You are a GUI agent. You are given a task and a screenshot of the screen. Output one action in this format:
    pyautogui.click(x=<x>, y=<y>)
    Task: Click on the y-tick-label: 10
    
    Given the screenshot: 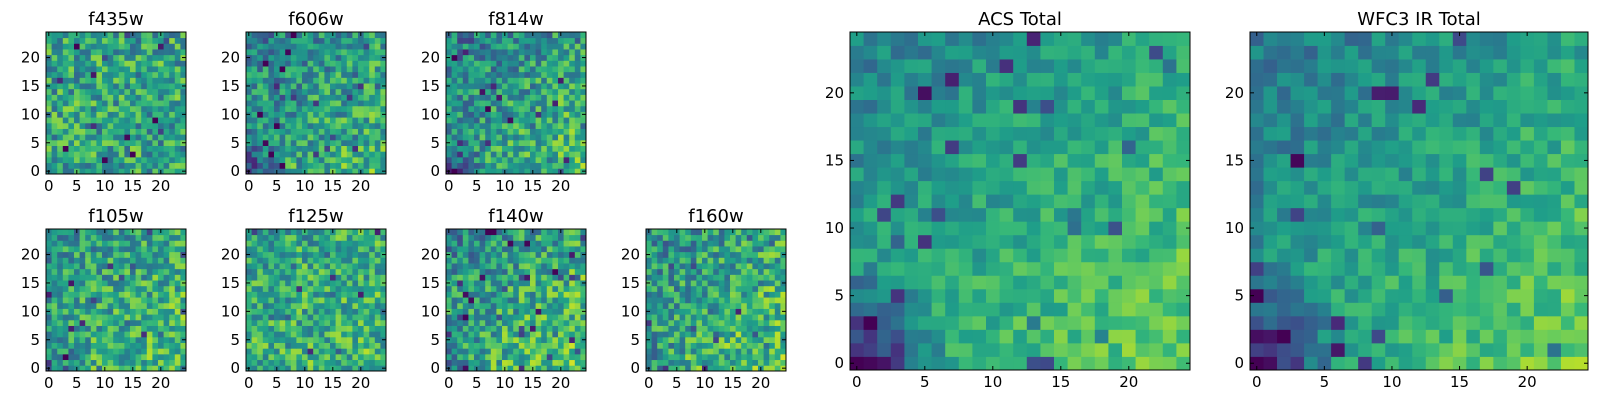 What is the action you would take?
    pyautogui.click(x=430, y=114)
    